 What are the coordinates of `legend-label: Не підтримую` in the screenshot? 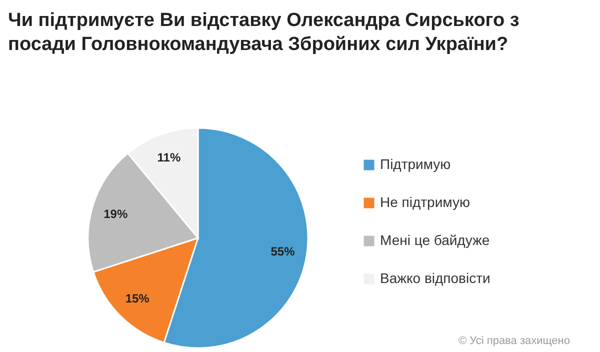 It's located at (425, 202).